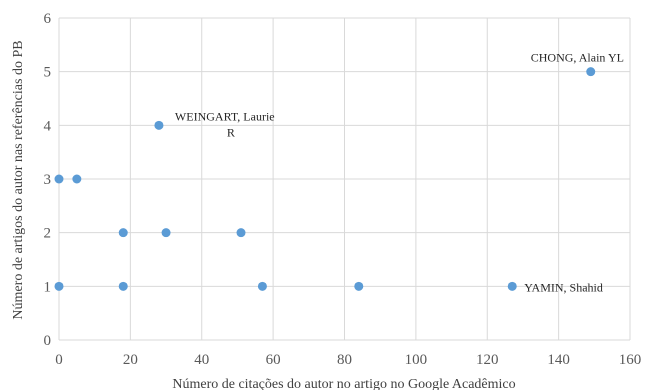 This screenshot has height=390, width=646. I want to click on y-tick-label: 6, so click(48, 19).